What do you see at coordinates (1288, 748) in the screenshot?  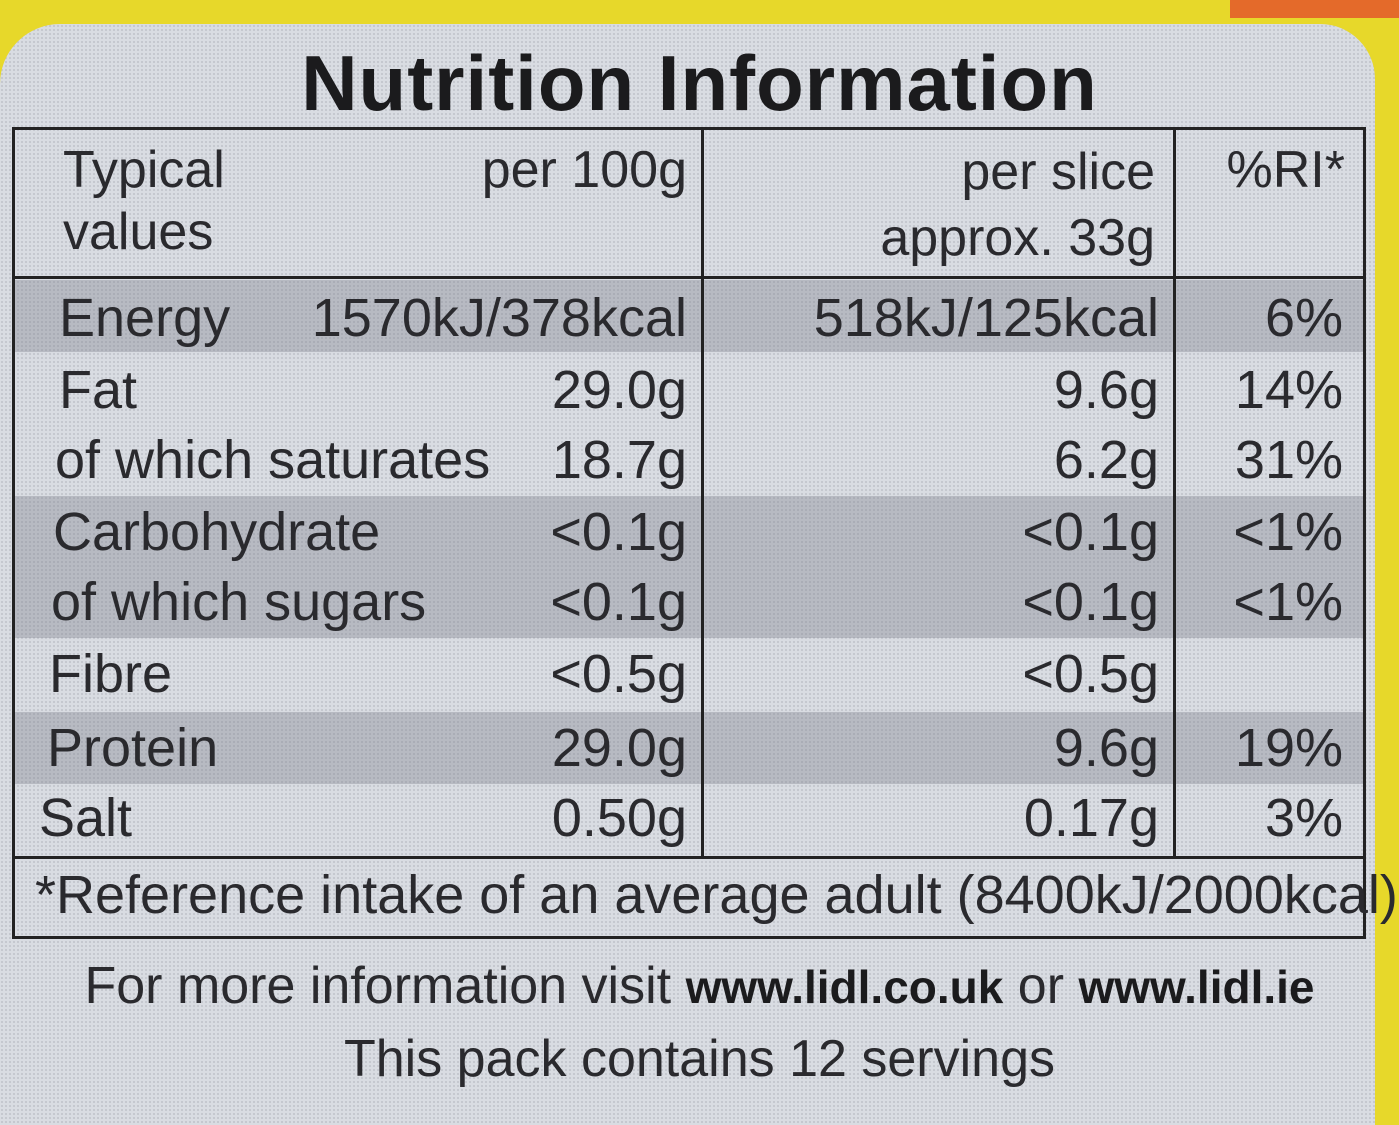 I see `value-ri: 19%` at bounding box center [1288, 748].